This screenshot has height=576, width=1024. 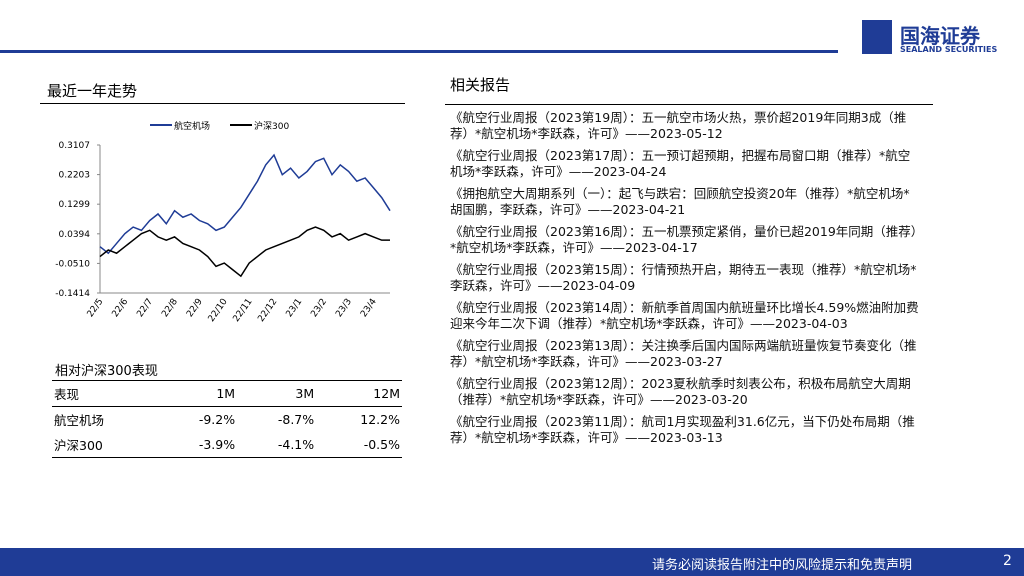 I want to click on table-cell: -0.5%, so click(x=381, y=444).